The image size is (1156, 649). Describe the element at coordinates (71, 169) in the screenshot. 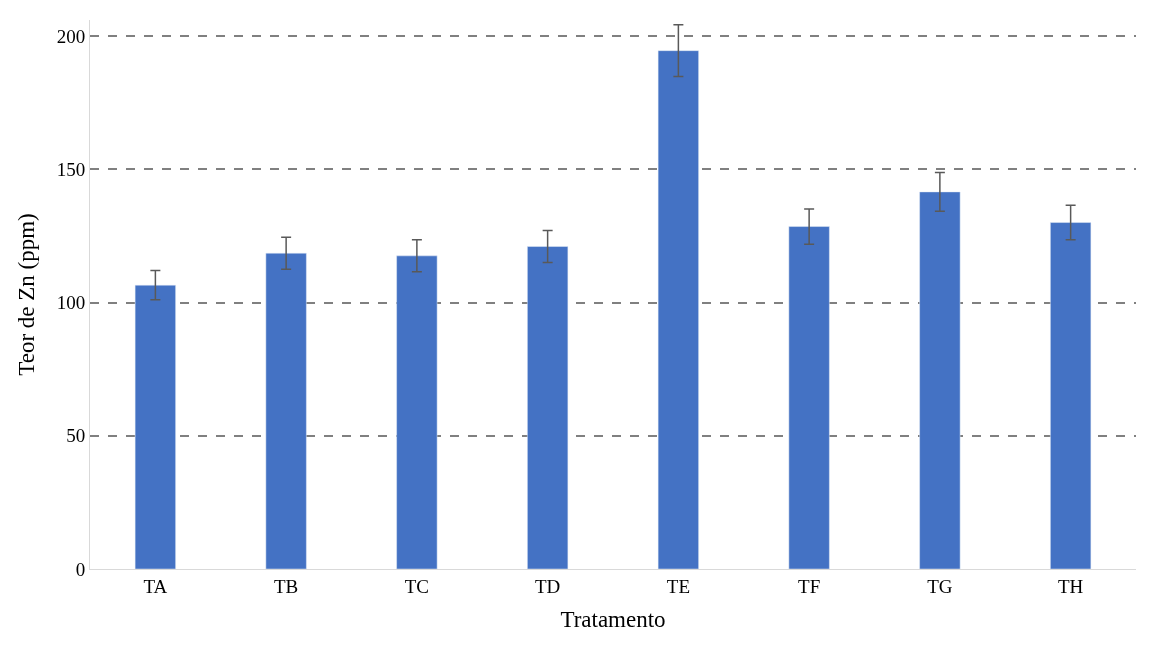

I see `y-tick-label: 150` at that location.